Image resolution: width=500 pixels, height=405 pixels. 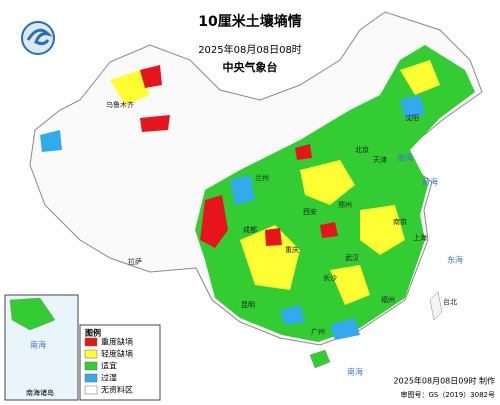 What do you see at coordinates (135, 261) in the screenshot?
I see `place-label: 拉萨` at bounding box center [135, 261].